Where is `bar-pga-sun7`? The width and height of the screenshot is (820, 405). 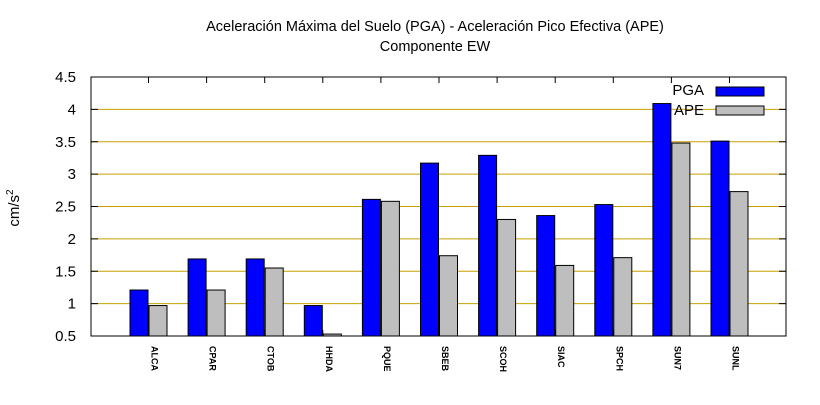 bar-pga-sun7 is located at coordinates (662, 220).